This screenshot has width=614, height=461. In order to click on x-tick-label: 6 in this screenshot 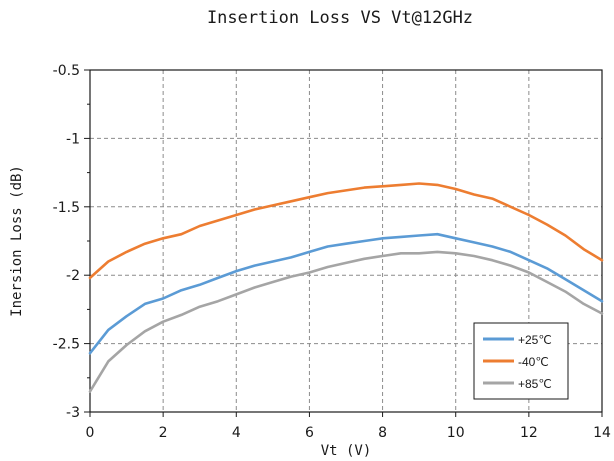, I will do `click(309, 433)`.